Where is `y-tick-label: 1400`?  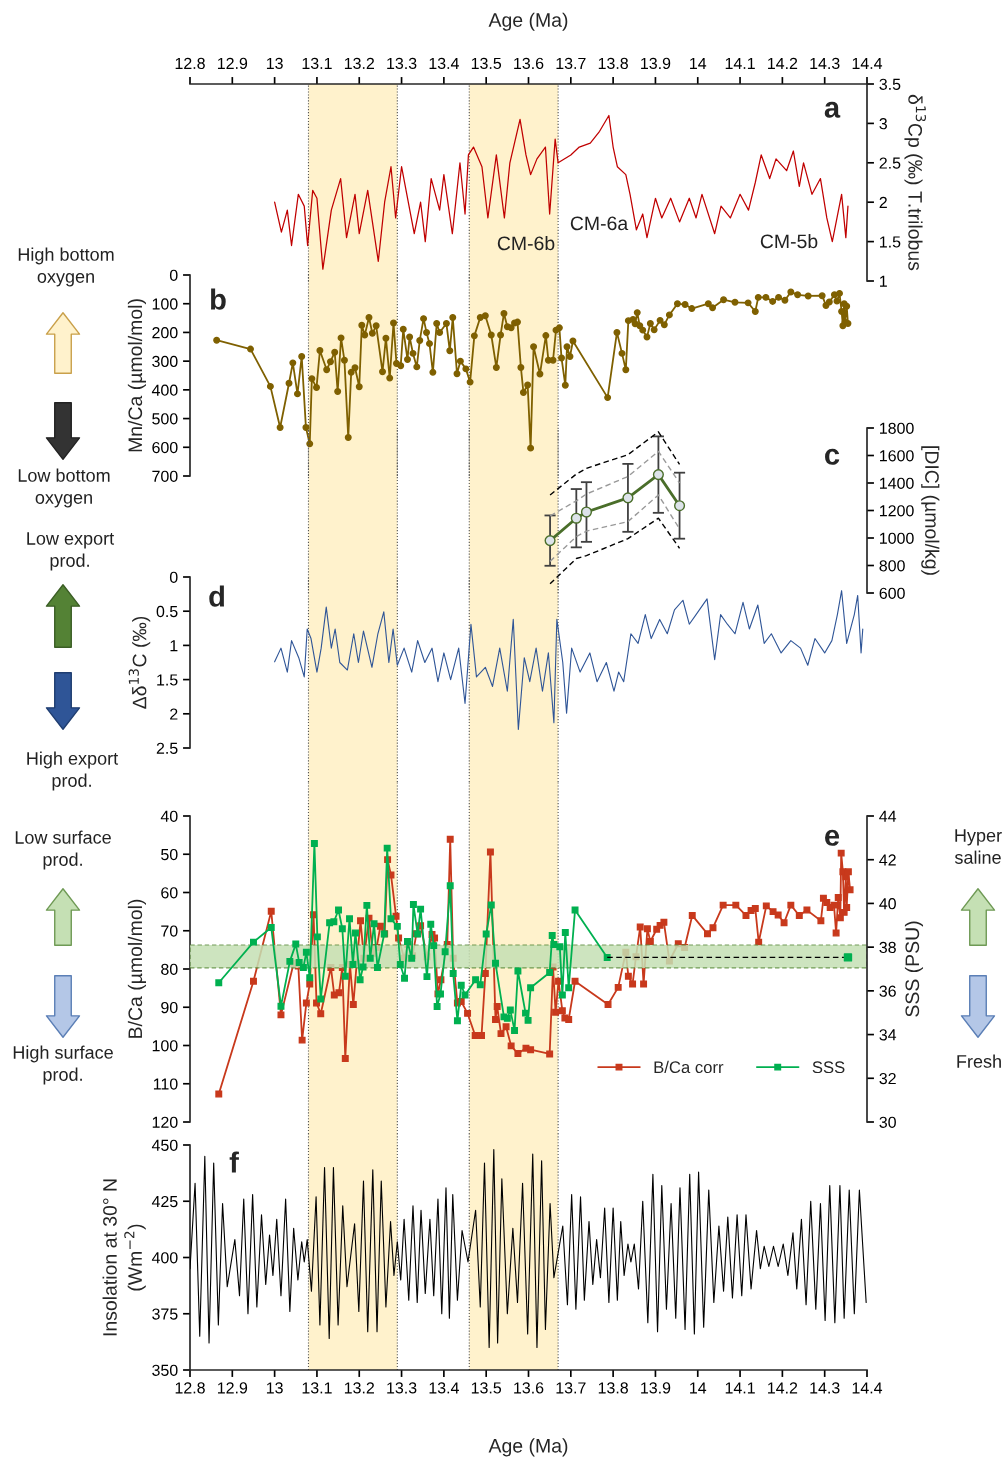
y-tick-label: 1400 is located at coordinates (897, 483).